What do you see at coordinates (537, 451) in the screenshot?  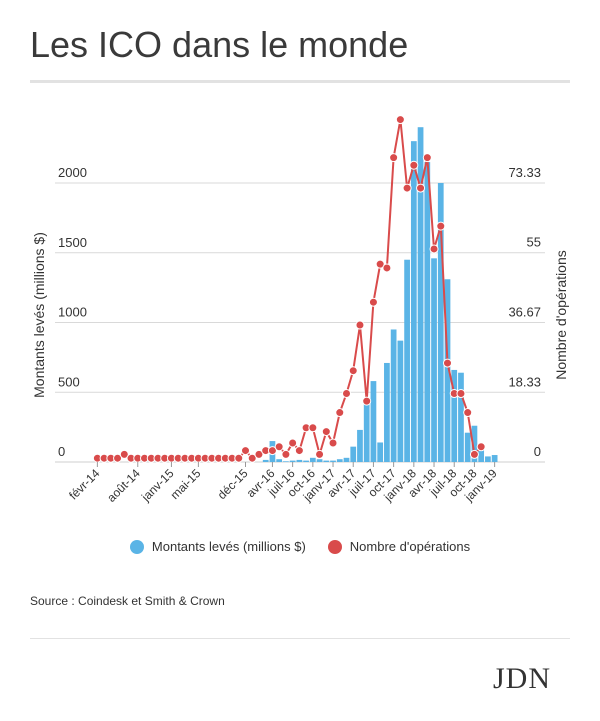 I see `y-right-tick-label: 0` at bounding box center [537, 451].